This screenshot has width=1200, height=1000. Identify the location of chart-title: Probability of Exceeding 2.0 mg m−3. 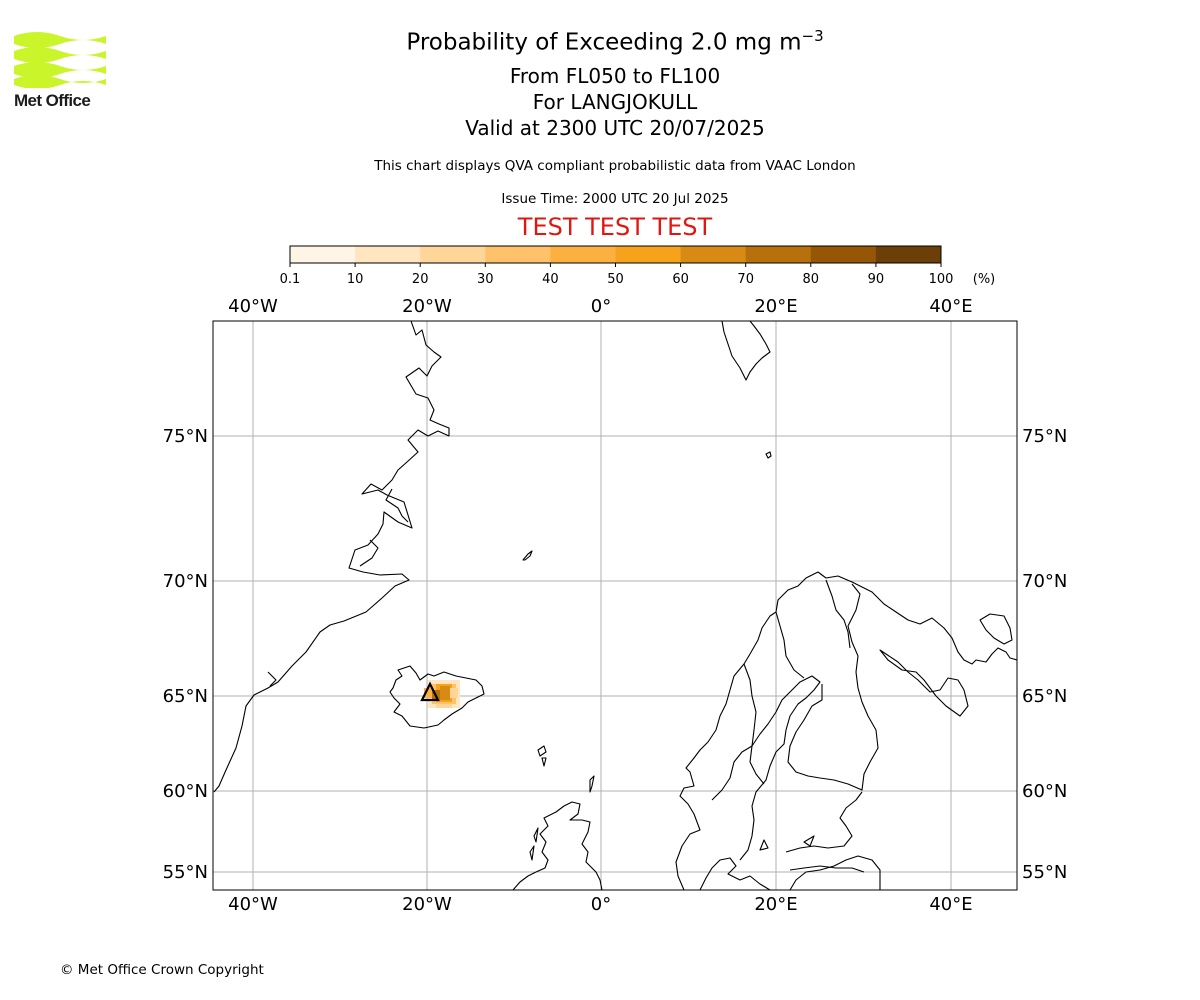
(600, 41).